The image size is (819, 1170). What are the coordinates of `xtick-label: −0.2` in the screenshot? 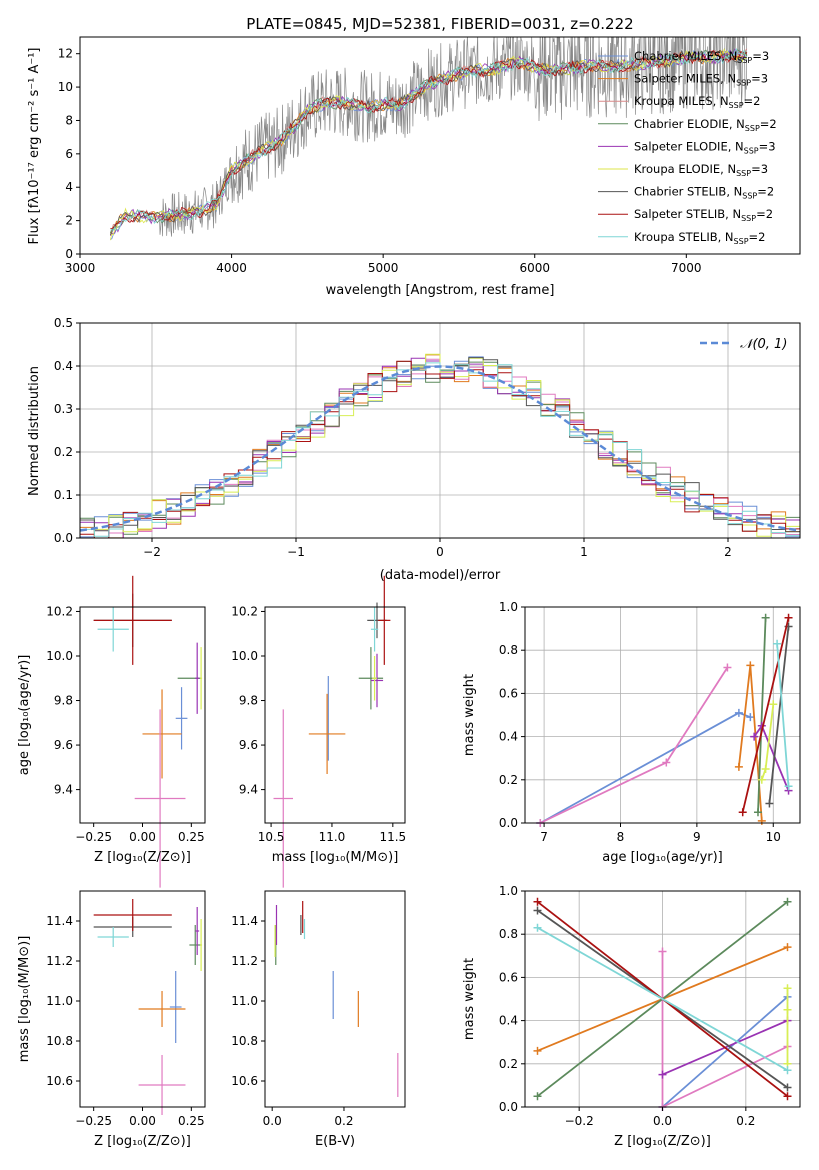 It's located at (579, 1121).